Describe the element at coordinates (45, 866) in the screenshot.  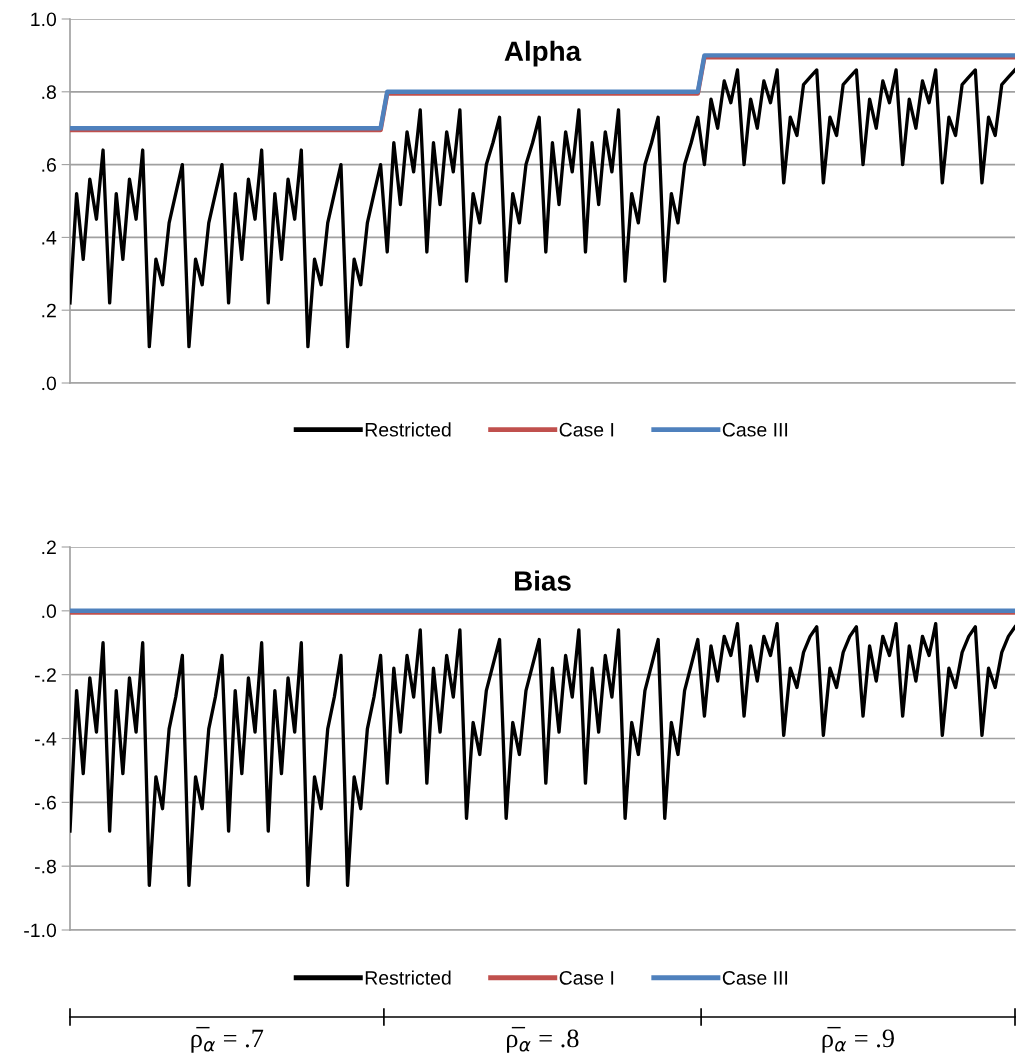
I see `y-tick-label: -.8` at that location.